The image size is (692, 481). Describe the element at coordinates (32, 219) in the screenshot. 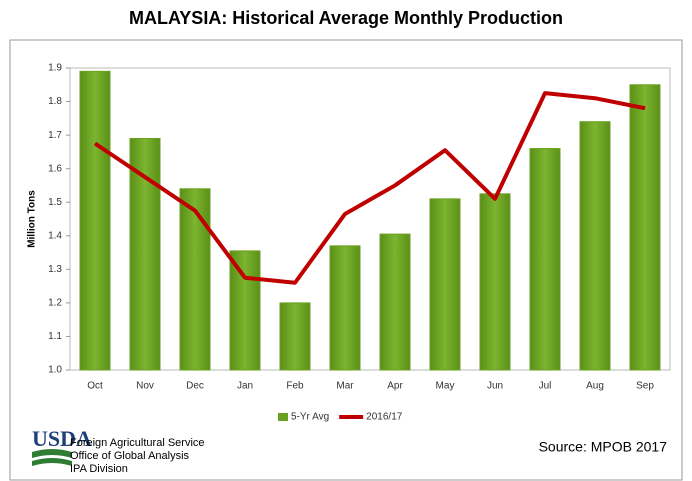

I see `y-axis-label: Million Tons` at that location.